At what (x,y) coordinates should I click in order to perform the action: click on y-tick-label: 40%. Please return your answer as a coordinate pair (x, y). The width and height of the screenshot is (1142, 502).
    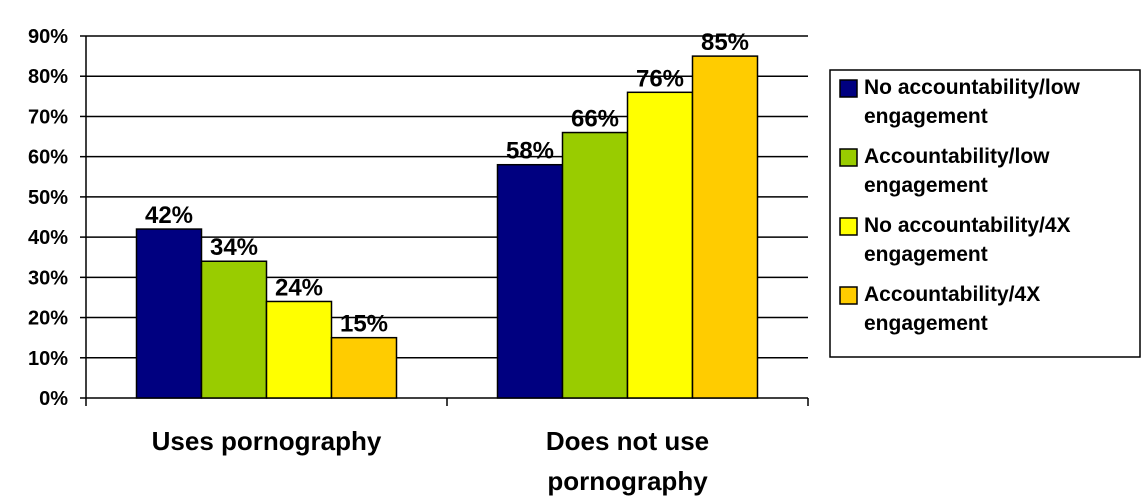
    Looking at the image, I should click on (48, 238).